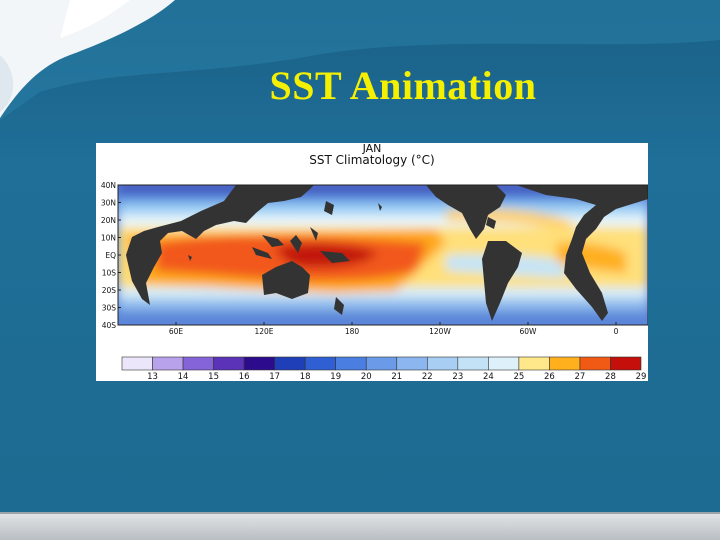 The image size is (720, 540). Describe the element at coordinates (213, 376) in the screenshot. I see `colorbar-label: 15` at that location.